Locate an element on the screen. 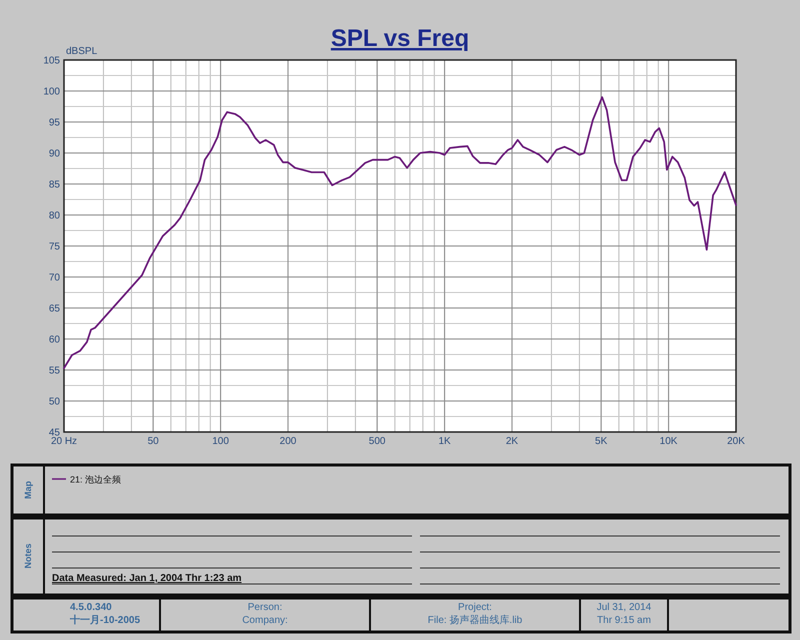 Image resolution: width=800 pixels, height=640 pixels. text: Project: is located at coordinates (475, 607).